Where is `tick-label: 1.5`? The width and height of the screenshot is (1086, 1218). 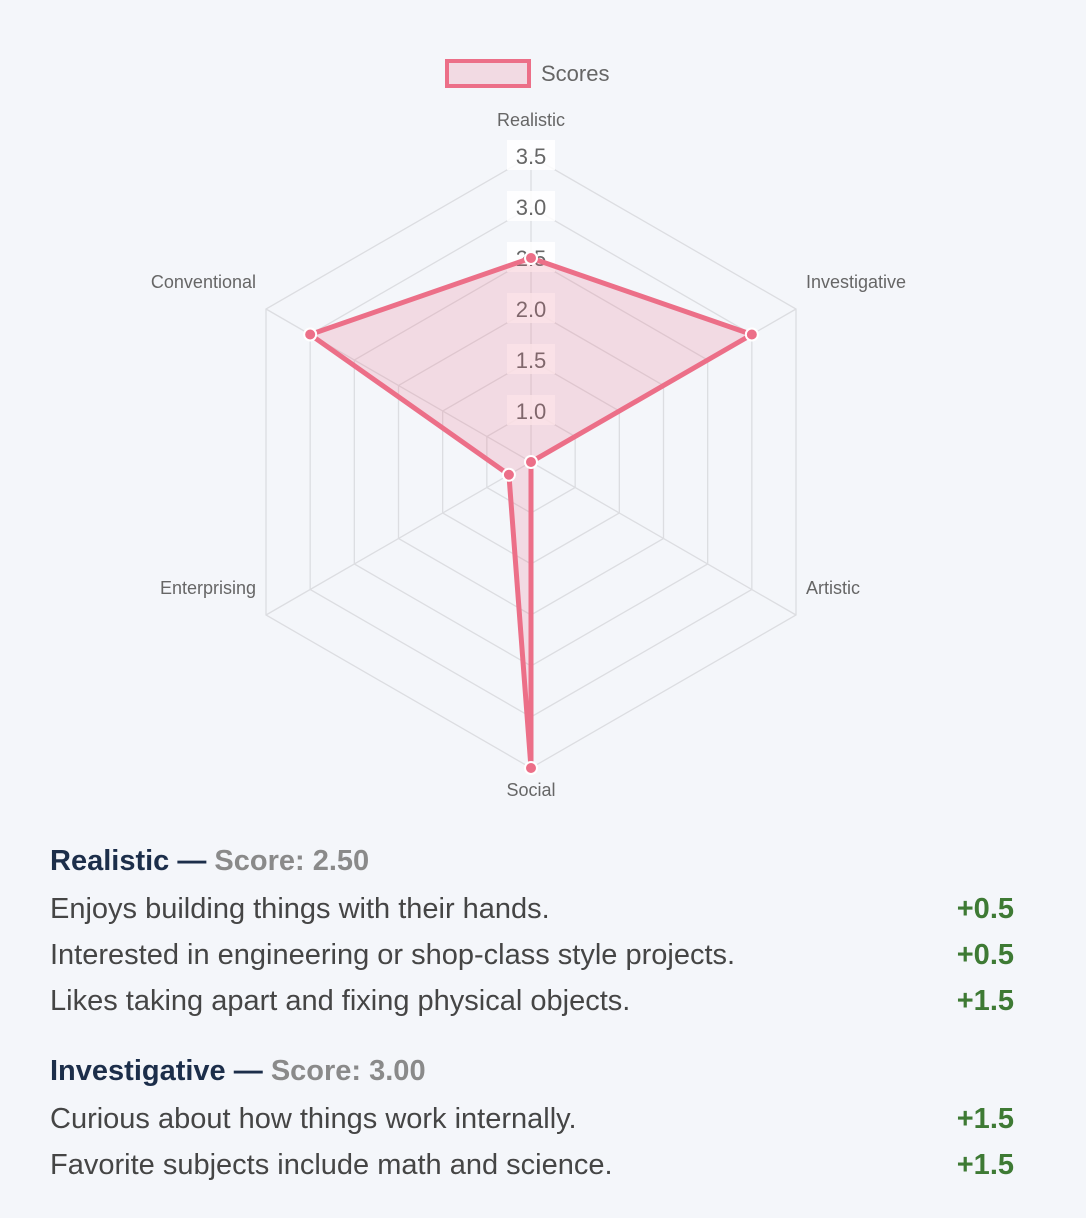 tick-label: 1.5 is located at coordinates (531, 360).